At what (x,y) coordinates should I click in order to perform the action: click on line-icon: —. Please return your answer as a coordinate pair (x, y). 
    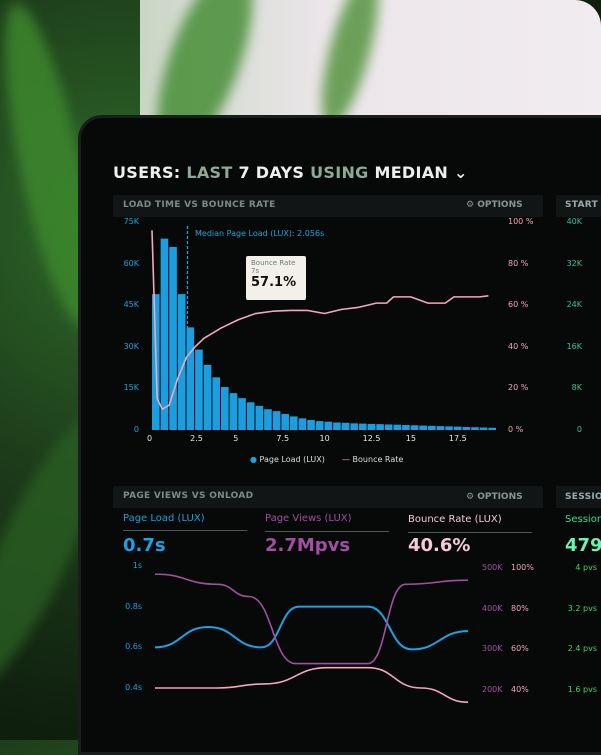
    Looking at the image, I should click on (346, 459).